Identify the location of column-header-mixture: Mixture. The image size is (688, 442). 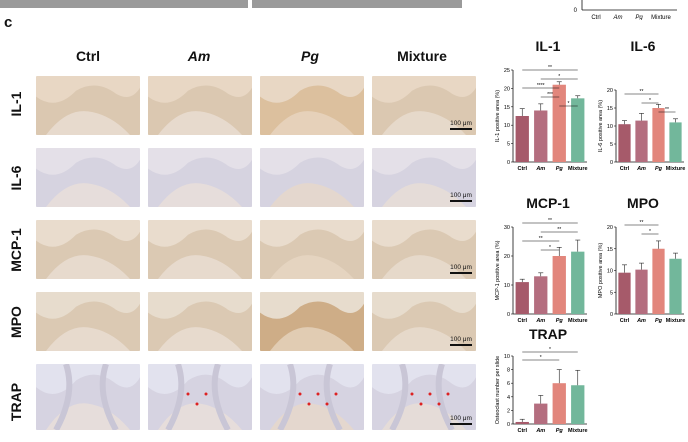
(422, 56).